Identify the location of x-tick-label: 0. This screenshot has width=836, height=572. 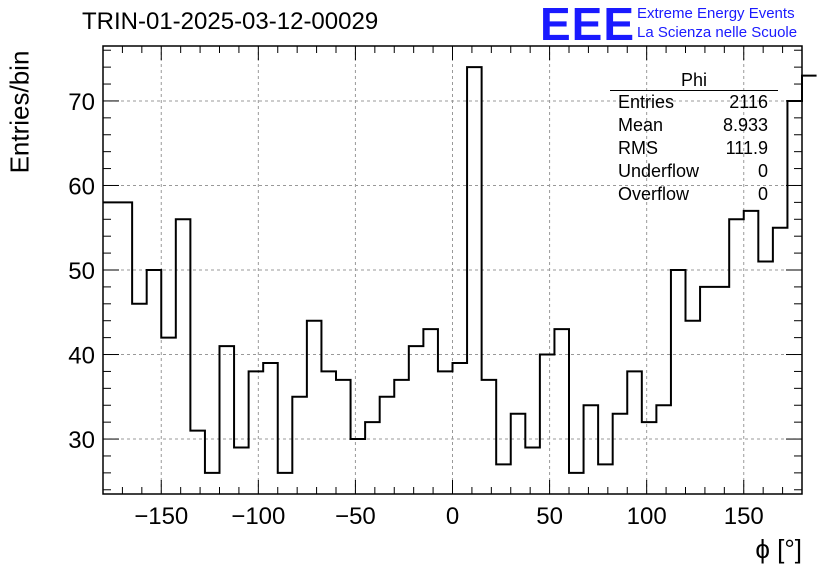
(452, 516).